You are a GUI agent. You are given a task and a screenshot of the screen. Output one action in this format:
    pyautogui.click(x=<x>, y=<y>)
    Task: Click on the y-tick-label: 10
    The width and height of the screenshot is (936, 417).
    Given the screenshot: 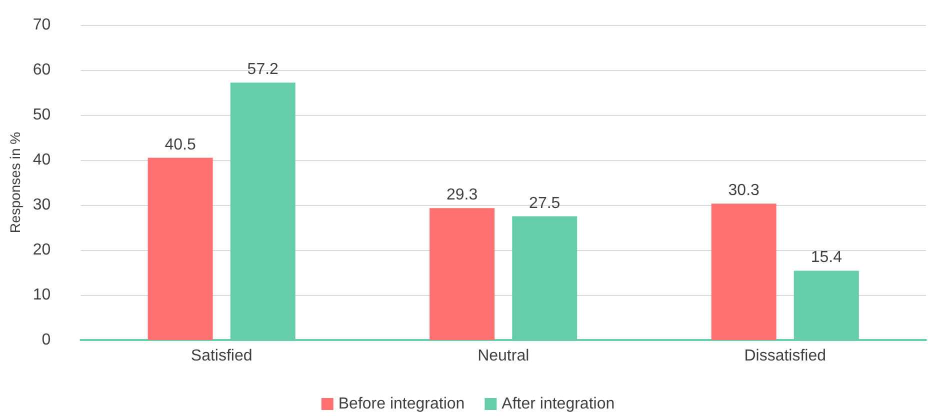 What is the action you would take?
    pyautogui.click(x=41, y=295)
    